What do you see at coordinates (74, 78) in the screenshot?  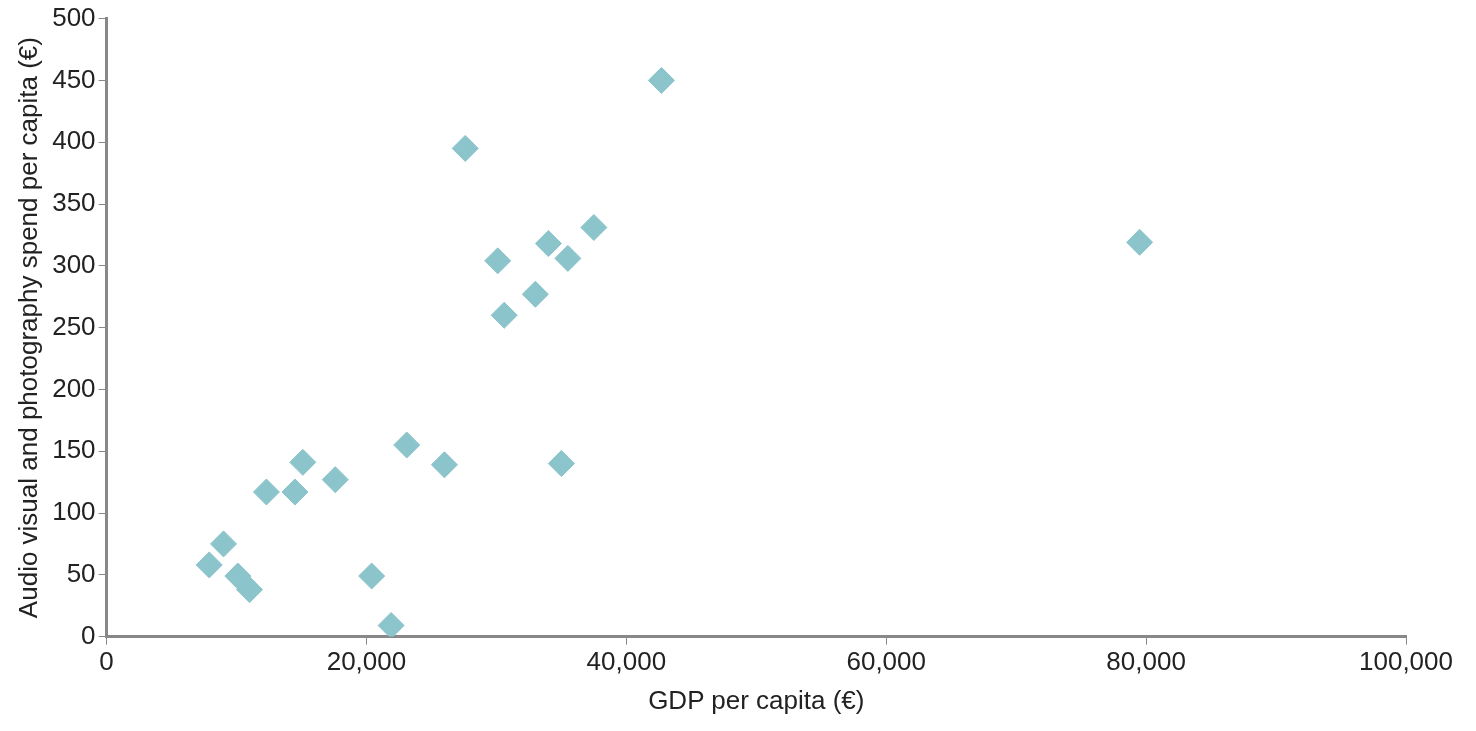 I see `y-tick-label: 450` at bounding box center [74, 78].